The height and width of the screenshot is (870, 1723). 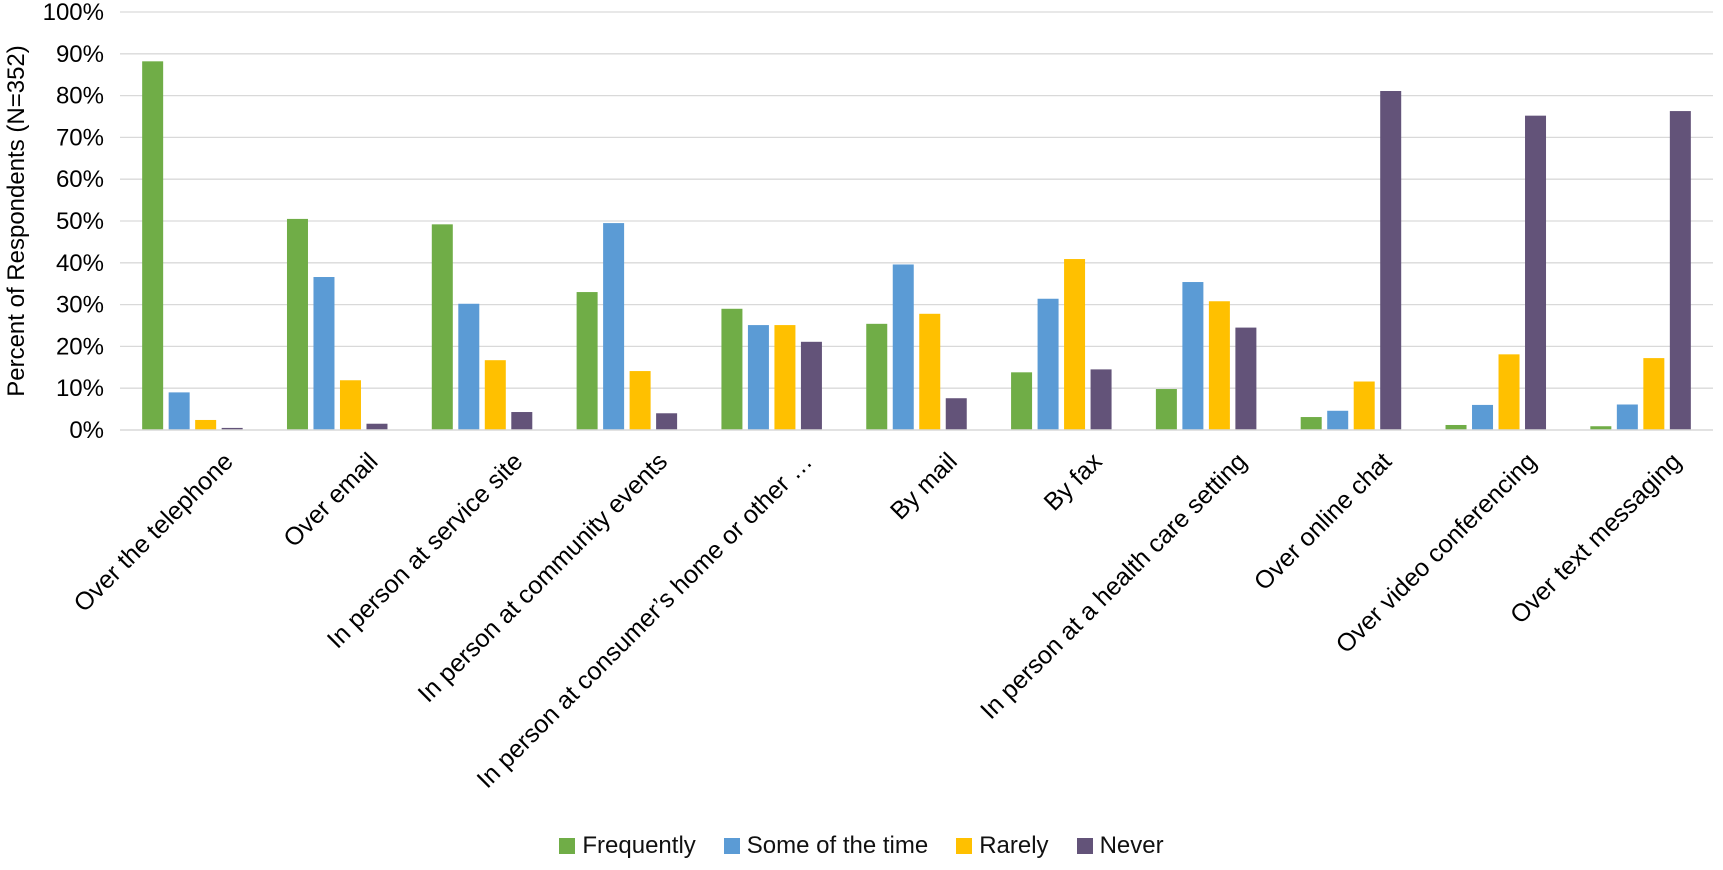 What do you see at coordinates (73, 13) in the screenshot?
I see `y-tick-label: 100%` at bounding box center [73, 13].